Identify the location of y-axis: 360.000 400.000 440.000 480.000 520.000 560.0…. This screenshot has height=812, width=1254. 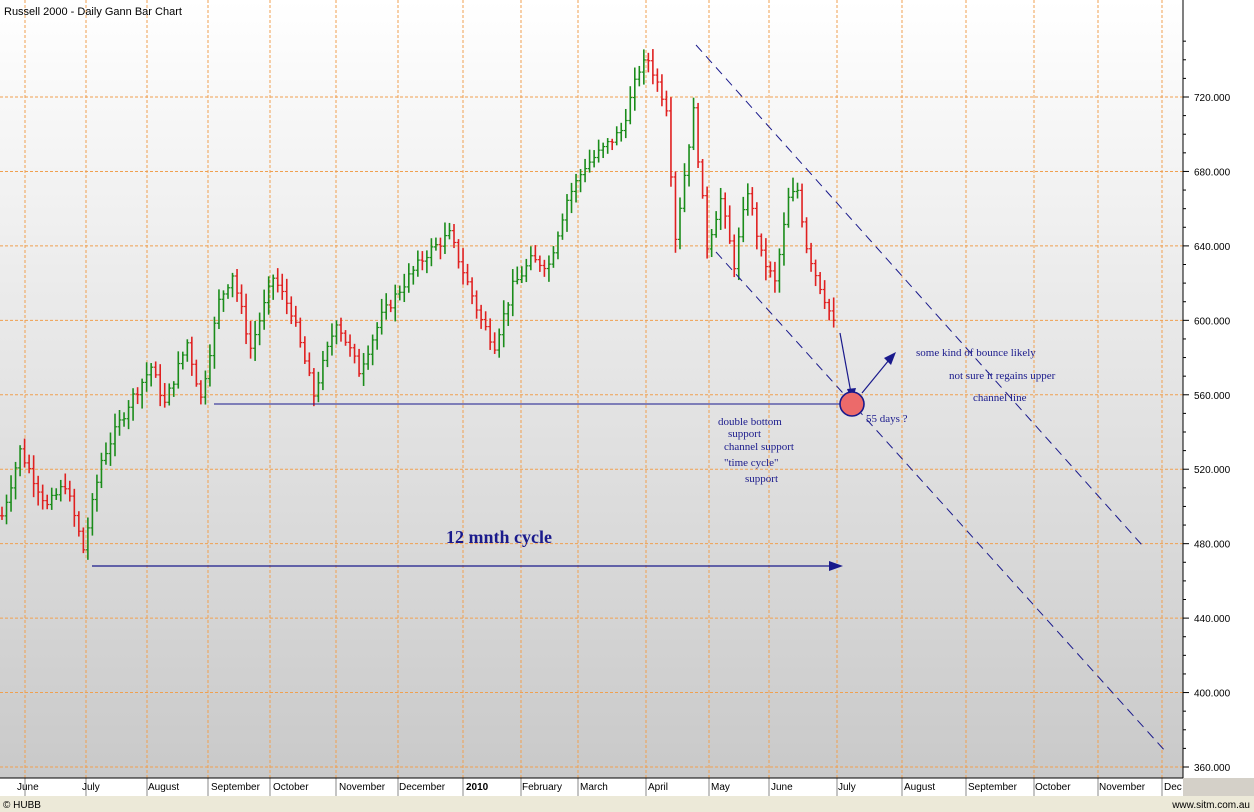
(1206, 389).